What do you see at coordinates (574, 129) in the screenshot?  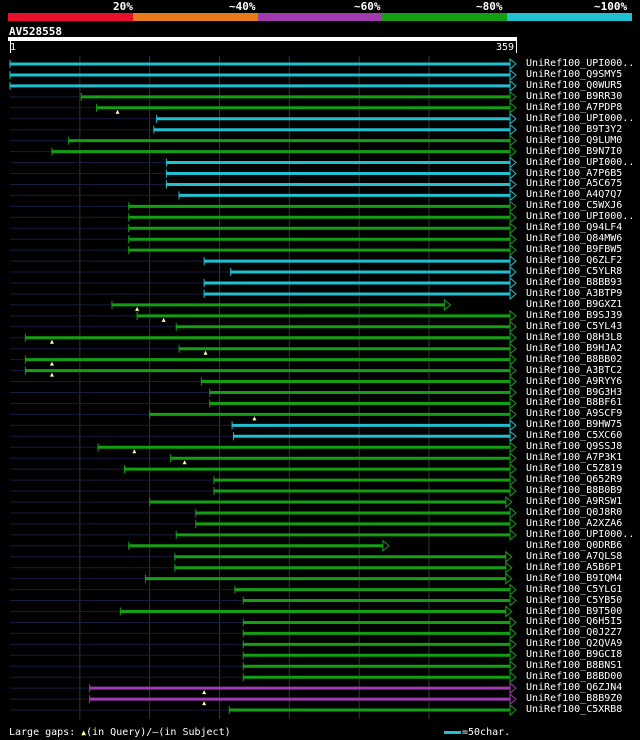 I see `hit-label: UniRef100_B9T3Y2` at bounding box center [574, 129].